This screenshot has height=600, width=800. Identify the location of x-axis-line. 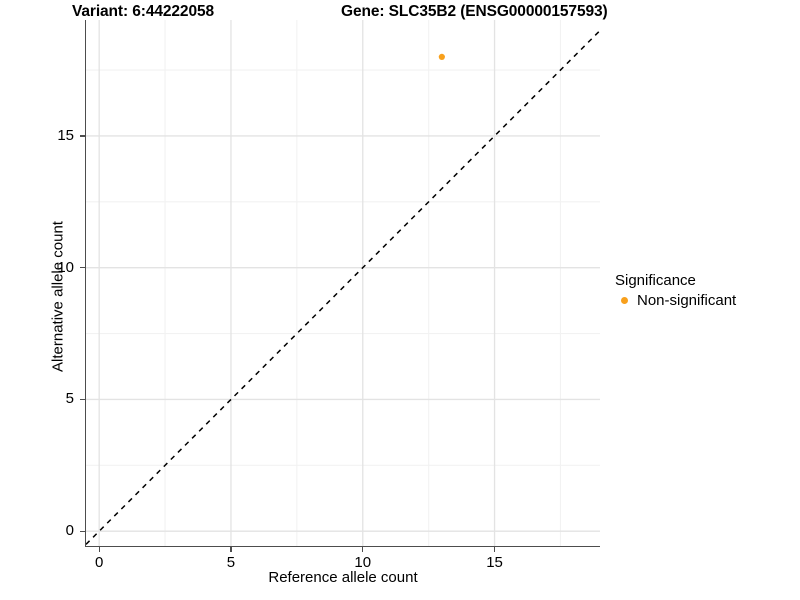
(343, 547).